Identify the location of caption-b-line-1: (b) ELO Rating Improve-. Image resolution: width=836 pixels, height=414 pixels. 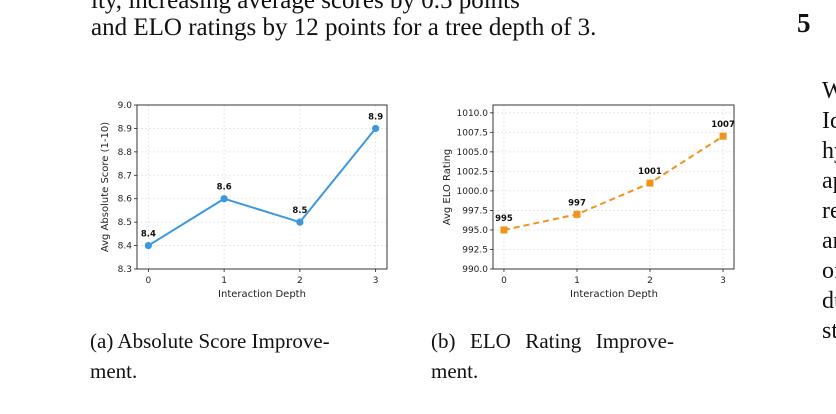
(552, 341).